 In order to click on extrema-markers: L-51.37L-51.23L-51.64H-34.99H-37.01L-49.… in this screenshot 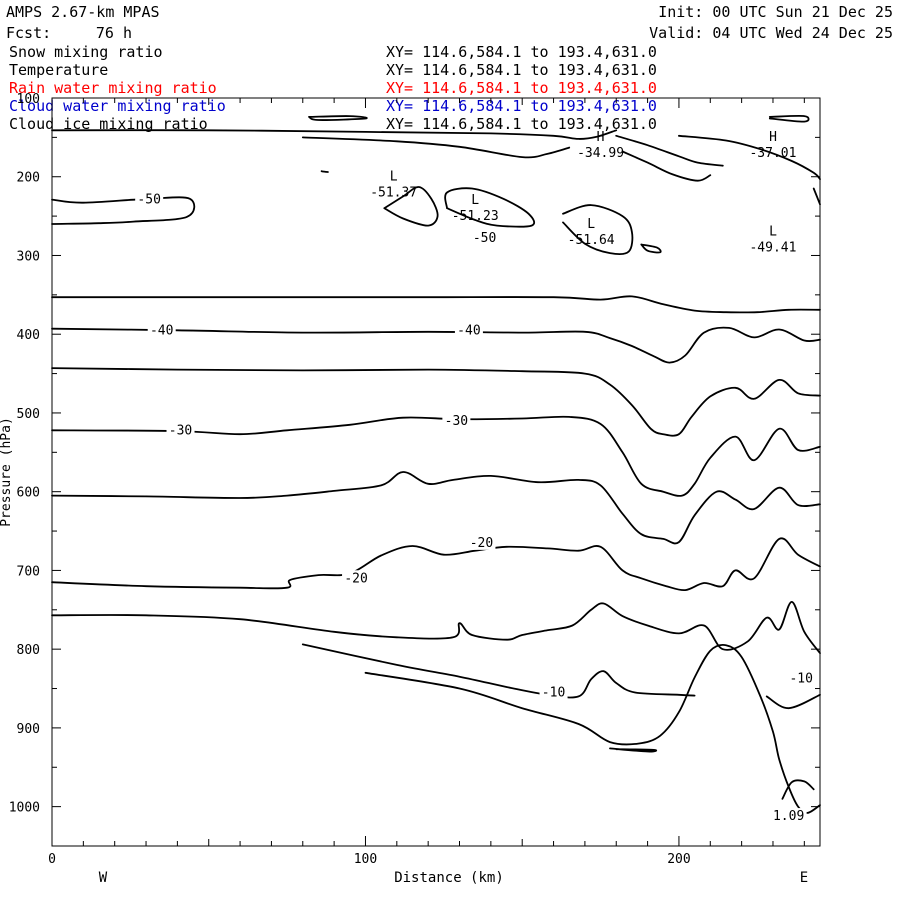, I will do `click(583, 192)`.